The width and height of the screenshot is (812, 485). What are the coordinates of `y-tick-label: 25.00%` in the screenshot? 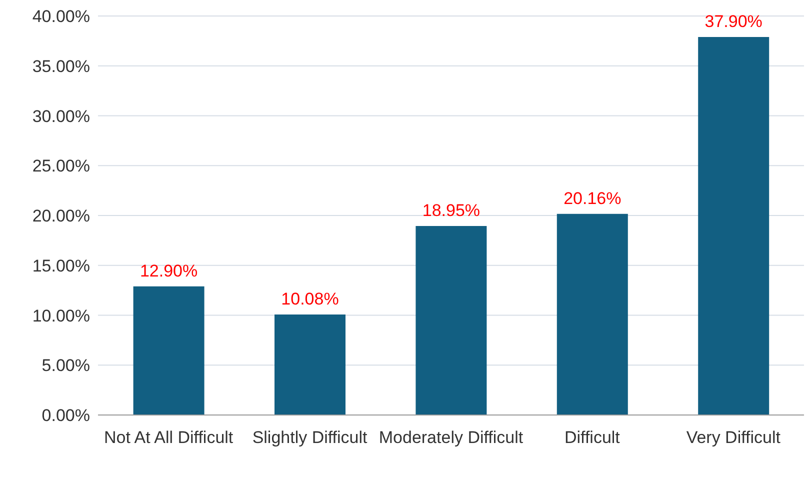 It's located at (61, 166).